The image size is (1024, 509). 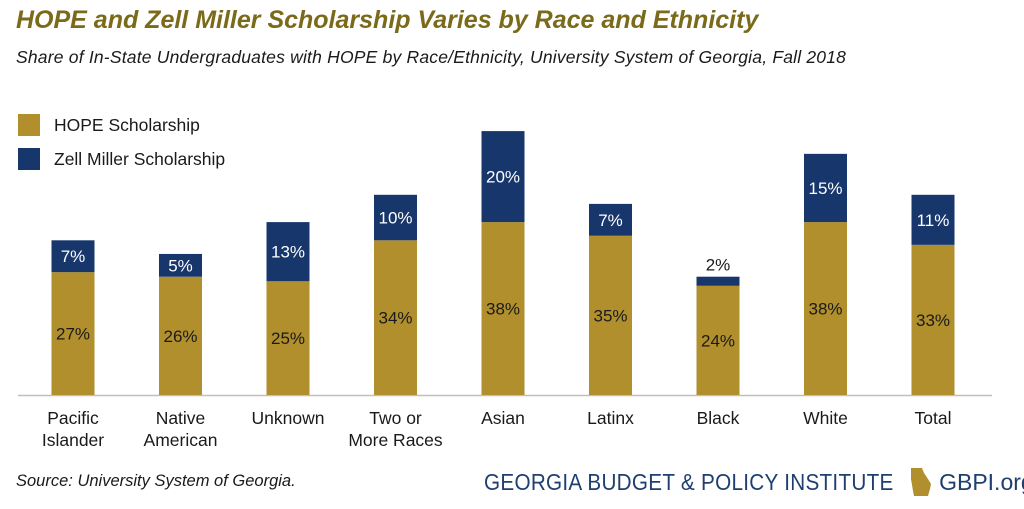 I want to click on website-link: GBPI.org, so click(x=981, y=481).